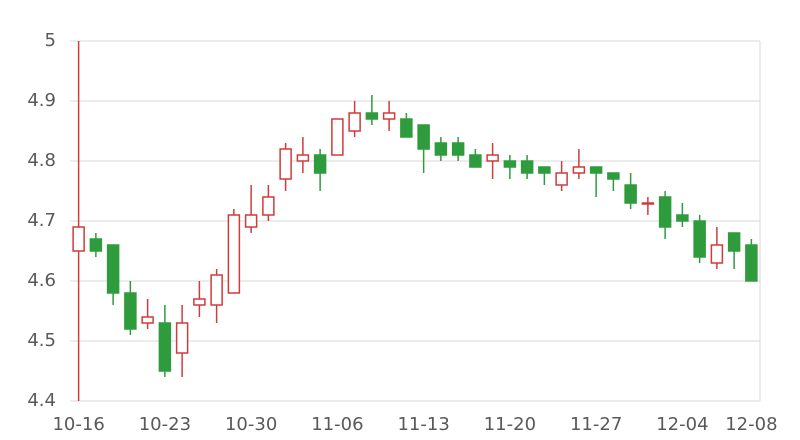  Describe the element at coordinates (41, 280) in the screenshot. I see `y-tick-label: 4.6` at that location.